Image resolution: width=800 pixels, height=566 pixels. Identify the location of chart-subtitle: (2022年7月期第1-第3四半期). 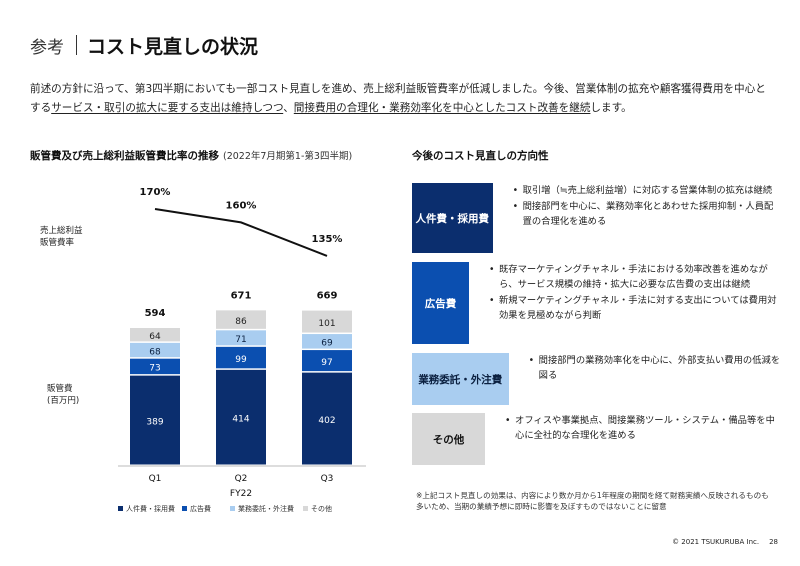
(288, 156).